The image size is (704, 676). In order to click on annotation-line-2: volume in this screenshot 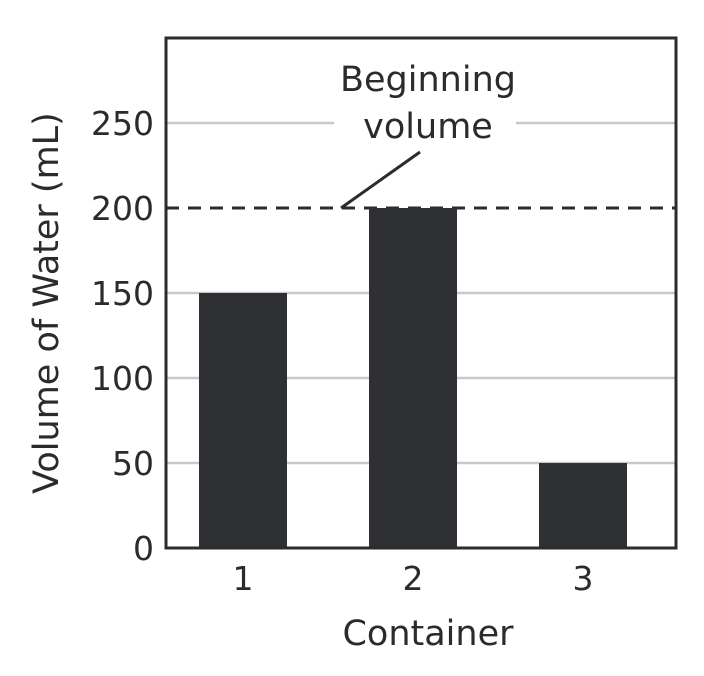, I will do `click(428, 127)`.